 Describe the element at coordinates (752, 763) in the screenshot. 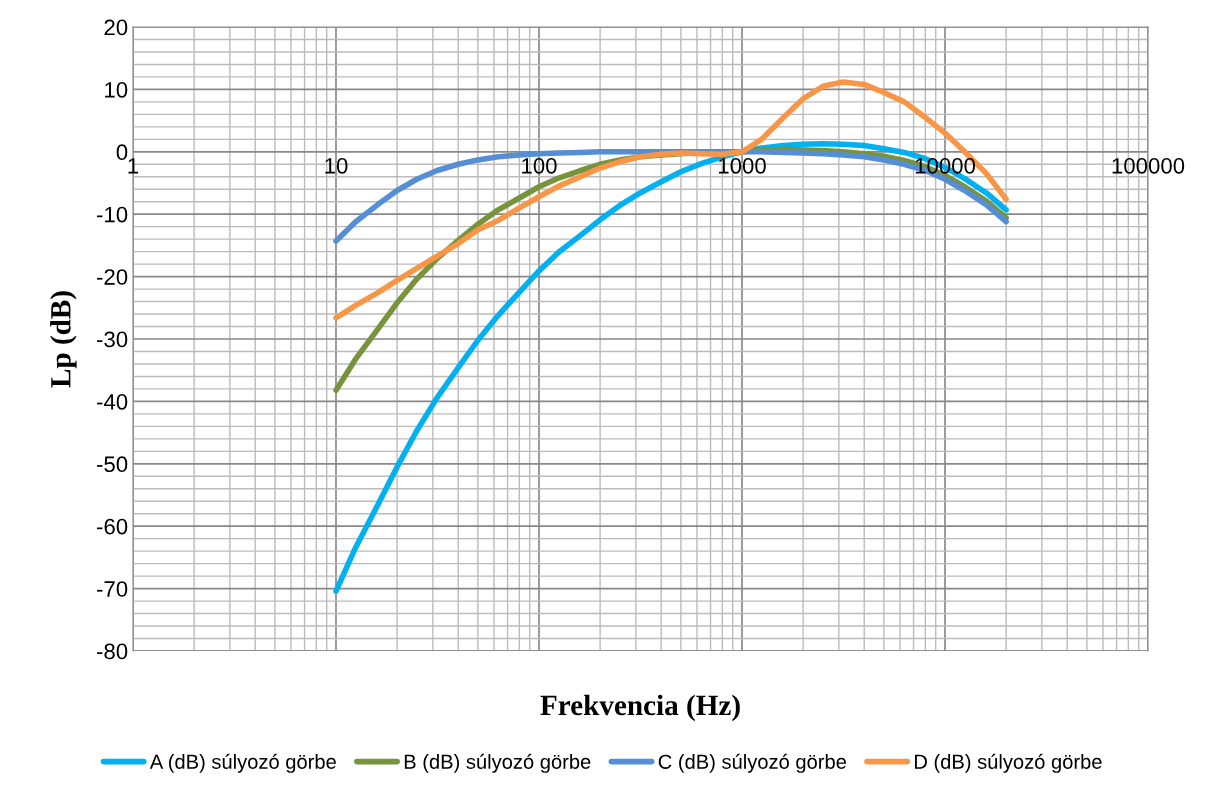

I see `legend-label: C (dB) súlyozó görbe` at that location.